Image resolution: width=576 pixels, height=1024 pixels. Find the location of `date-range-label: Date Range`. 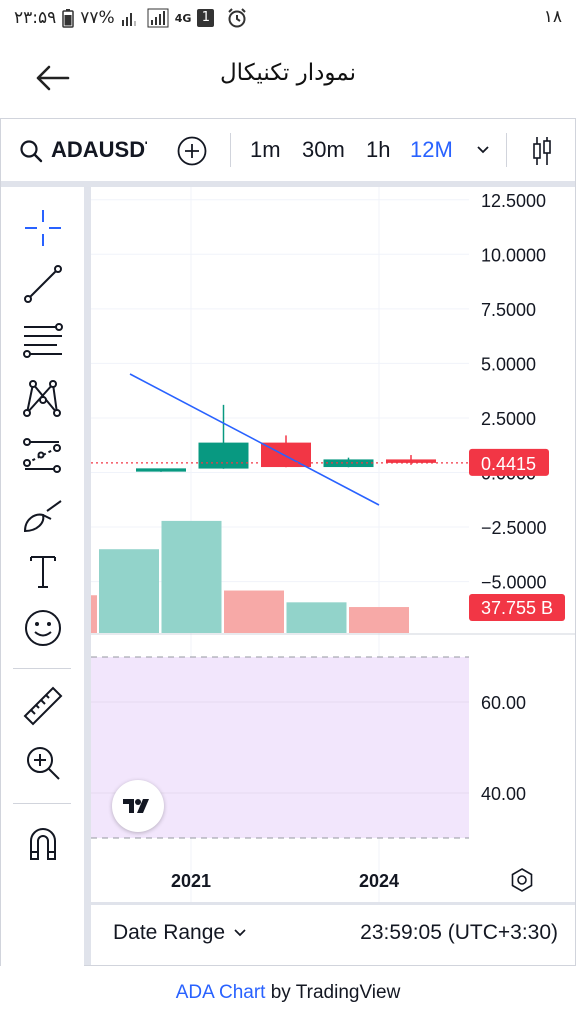

date-range-label: Date Range is located at coordinates (169, 932).